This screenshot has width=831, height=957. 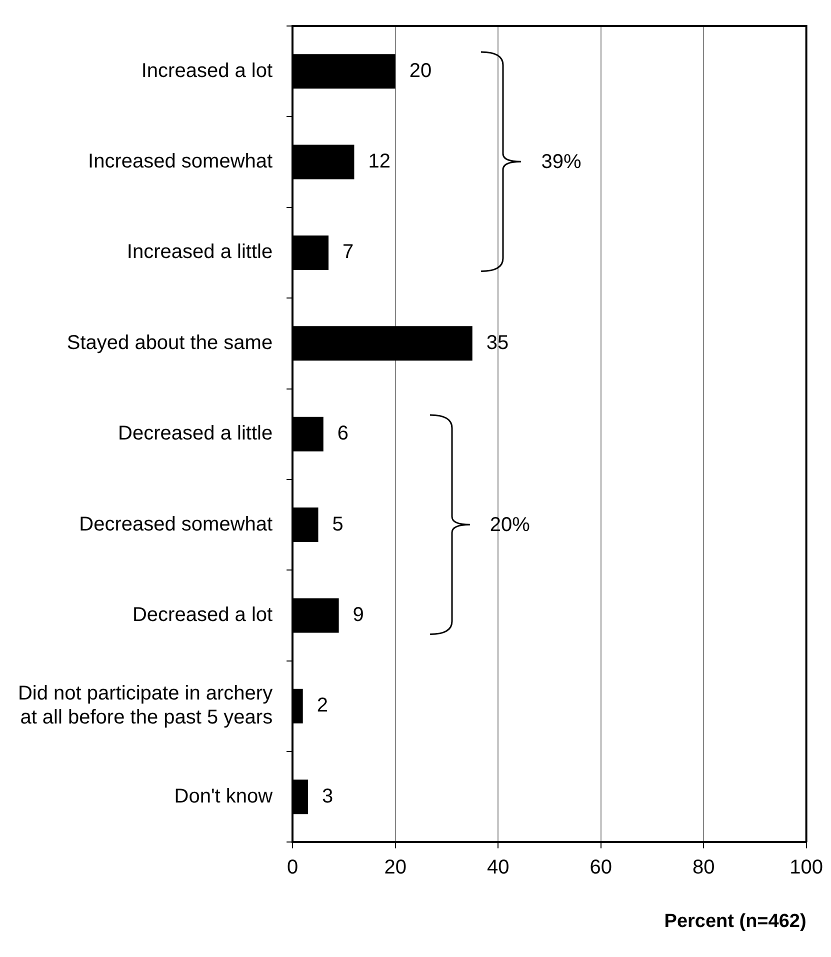 What do you see at coordinates (498, 867) in the screenshot?
I see `x-tick-label: 40` at bounding box center [498, 867].